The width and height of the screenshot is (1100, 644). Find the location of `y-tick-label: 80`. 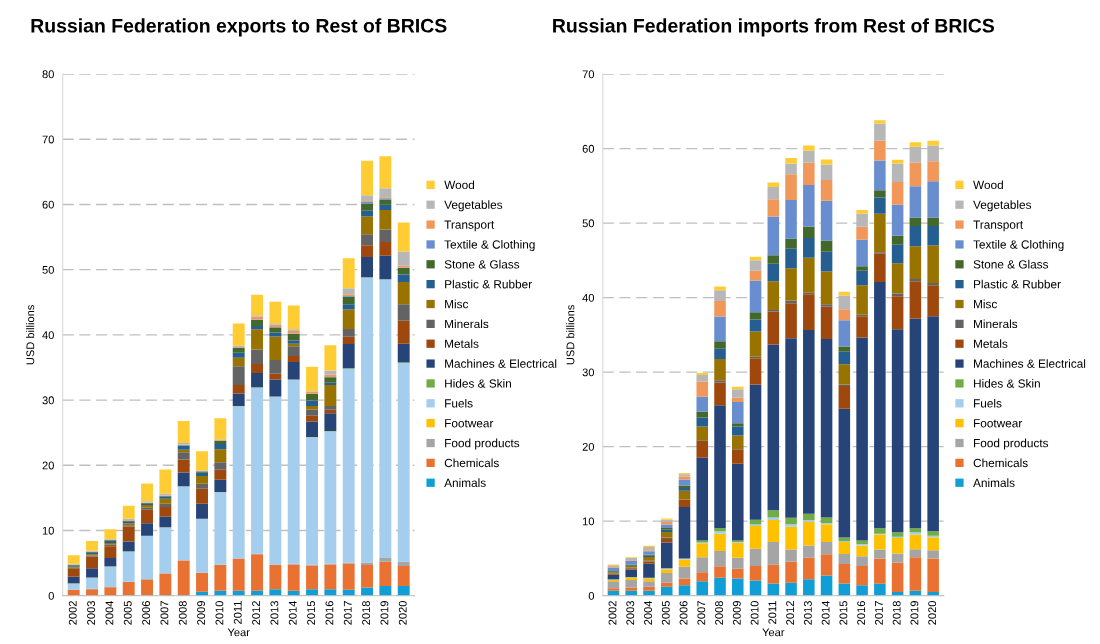

y-tick-label: 80 is located at coordinates (48, 74).